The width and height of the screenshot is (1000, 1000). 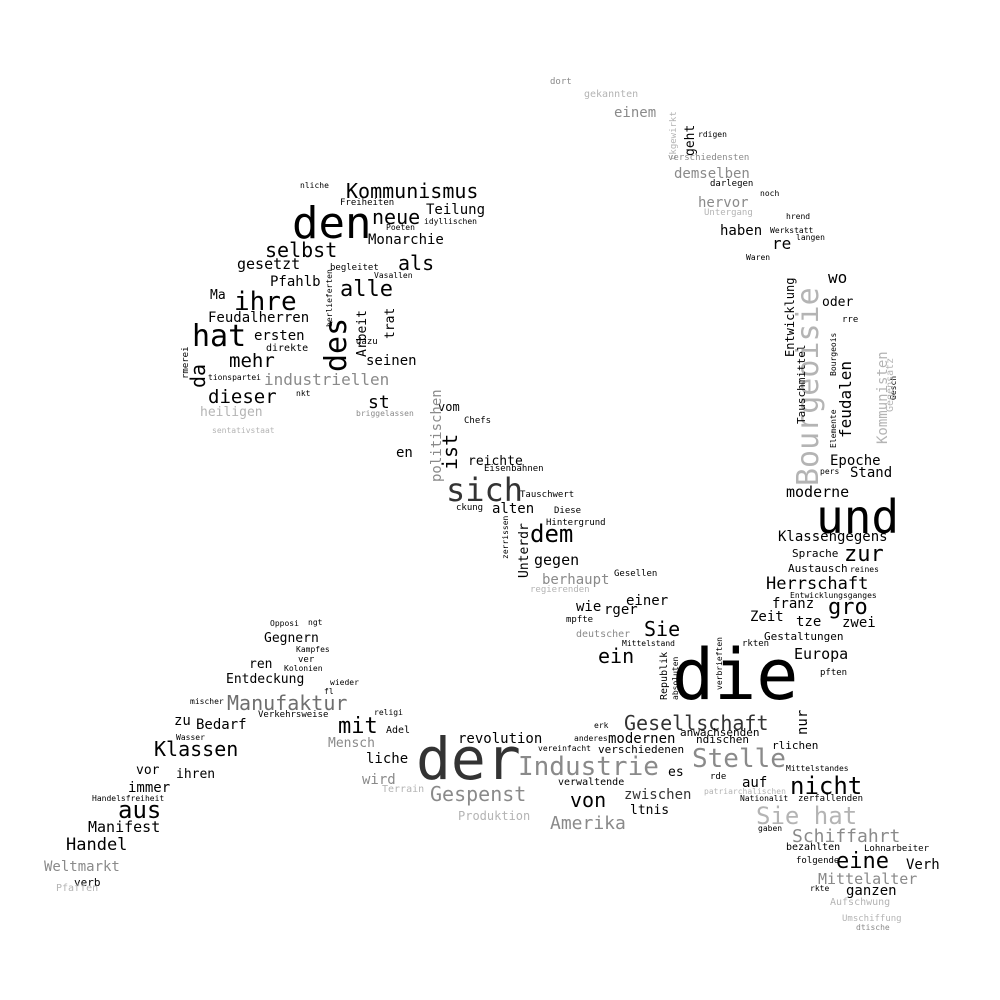 What do you see at coordinates (758, 257) in the screenshot?
I see `word-waren: Waren` at bounding box center [758, 257].